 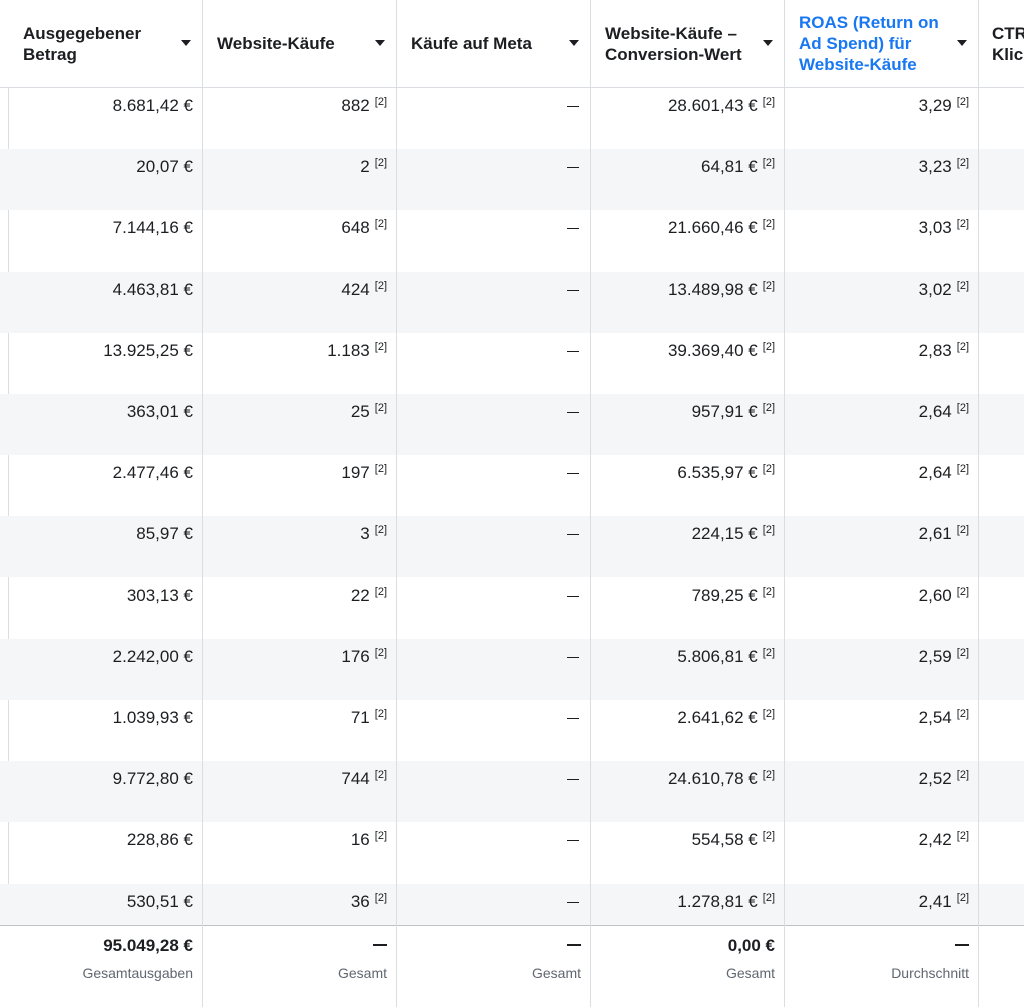 What do you see at coordinates (369, 902) in the screenshot?
I see `cell-value: 36 [2]` at bounding box center [369, 902].